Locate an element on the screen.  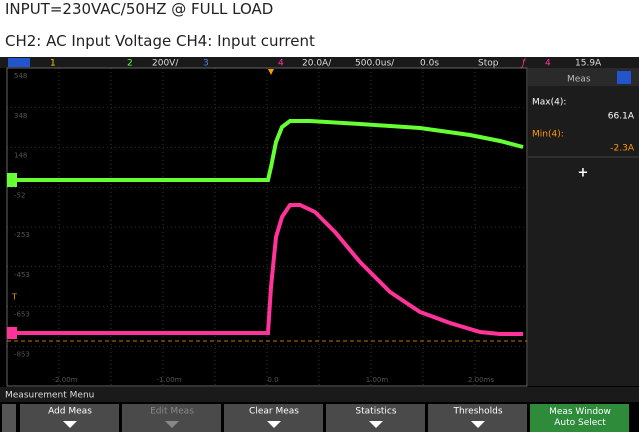
ch4-label: 4 is located at coordinates (281, 64).